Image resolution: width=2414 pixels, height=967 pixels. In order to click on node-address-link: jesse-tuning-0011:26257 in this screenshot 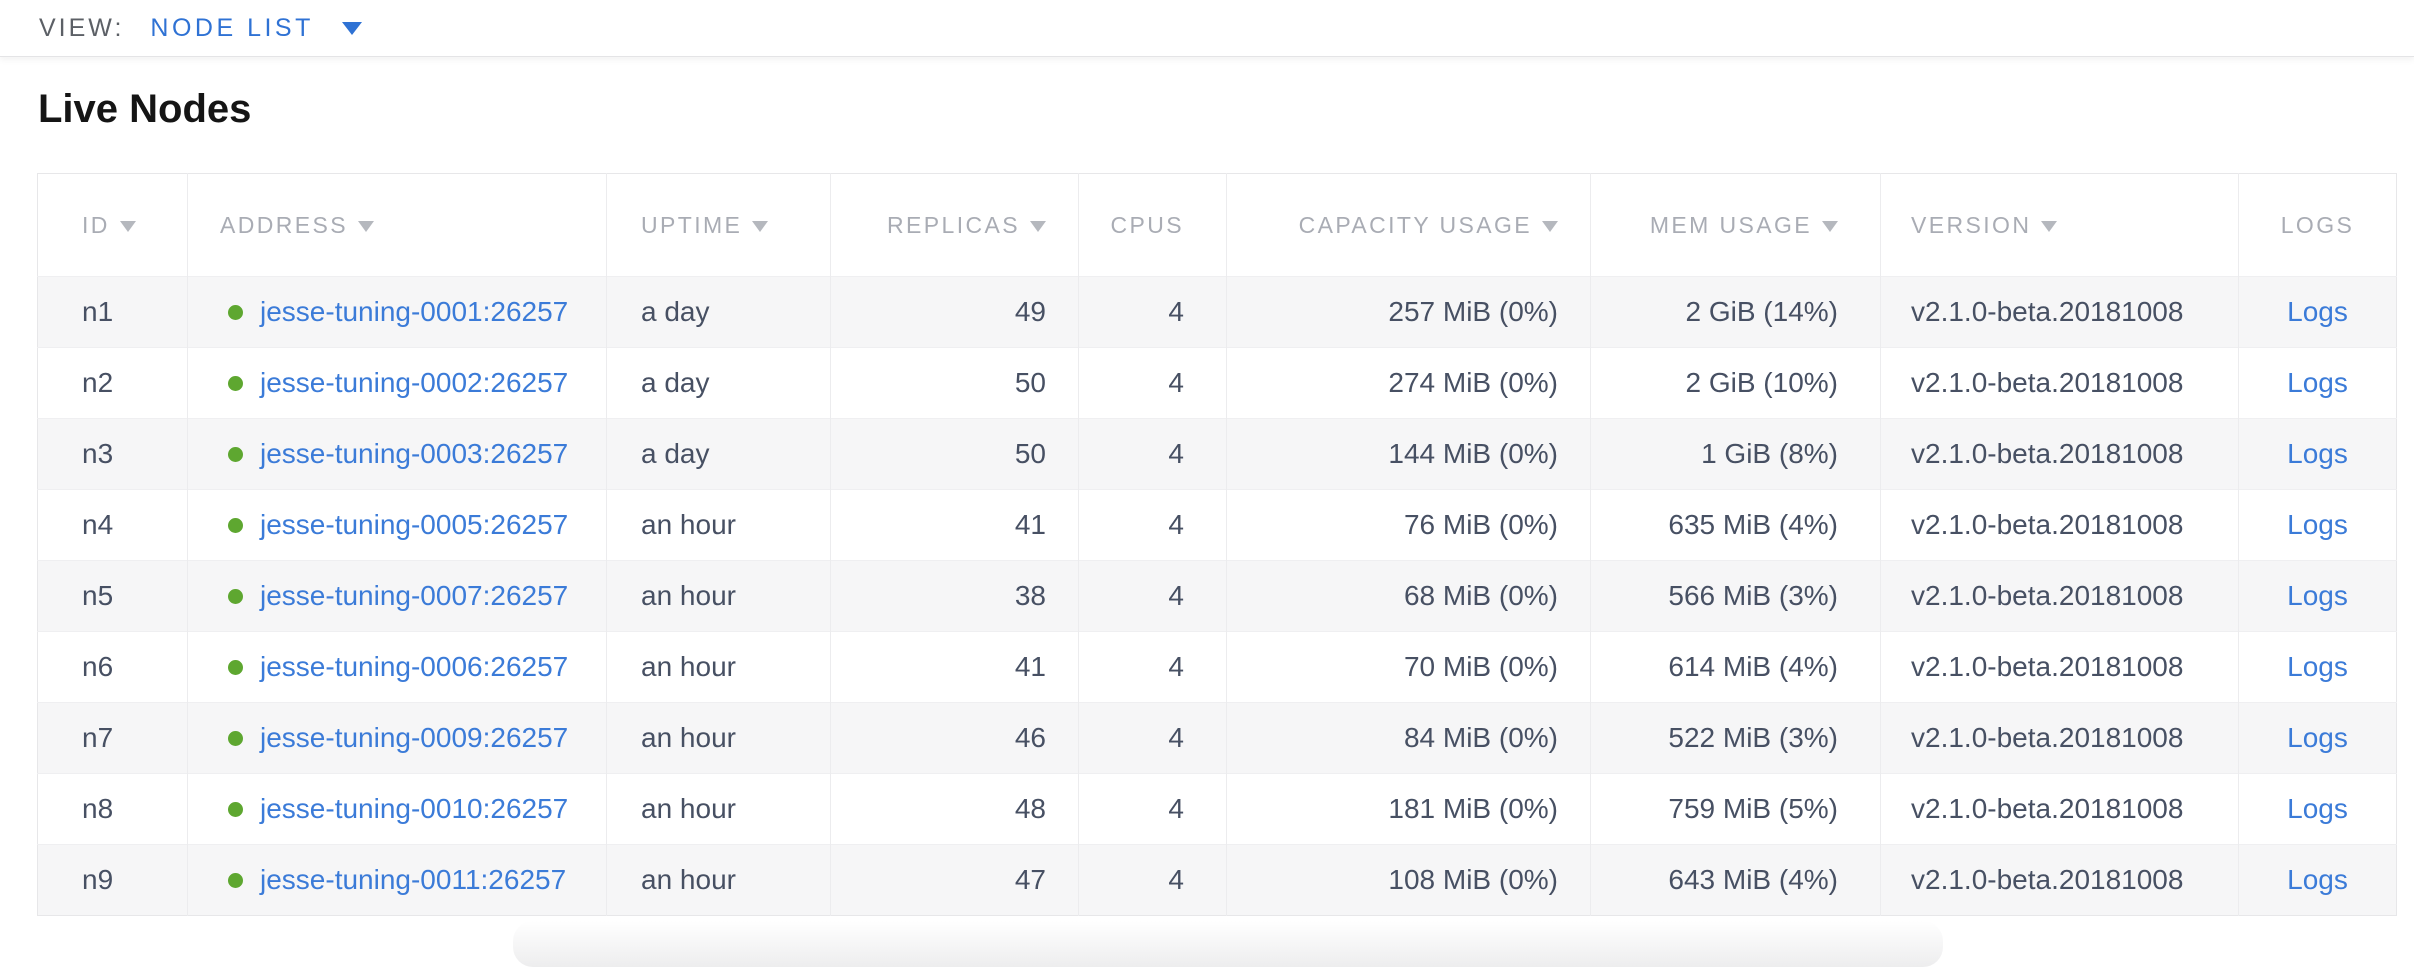, I will do `click(413, 879)`.